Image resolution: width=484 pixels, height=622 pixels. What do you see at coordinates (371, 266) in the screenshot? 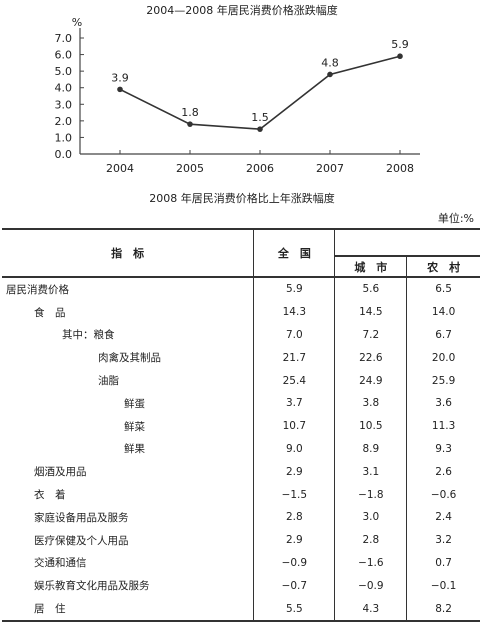
I see `header-city: 城 市` at bounding box center [371, 266].